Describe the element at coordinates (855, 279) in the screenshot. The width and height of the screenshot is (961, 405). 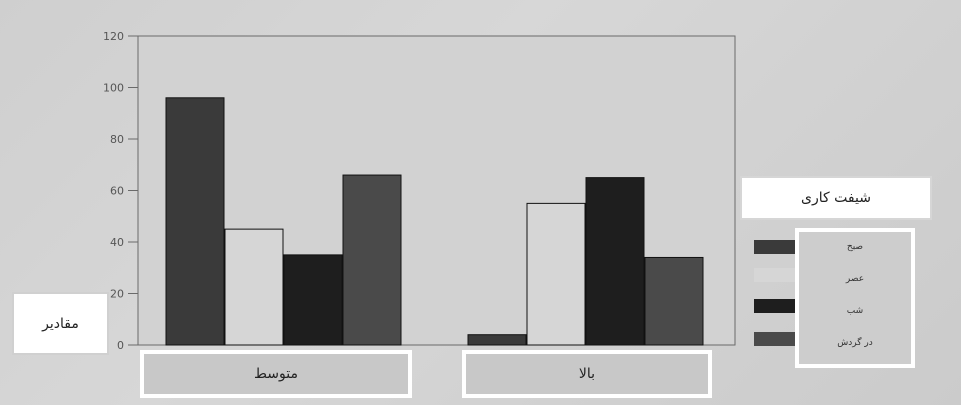
I see `legend-label-1: عصر` at that location.